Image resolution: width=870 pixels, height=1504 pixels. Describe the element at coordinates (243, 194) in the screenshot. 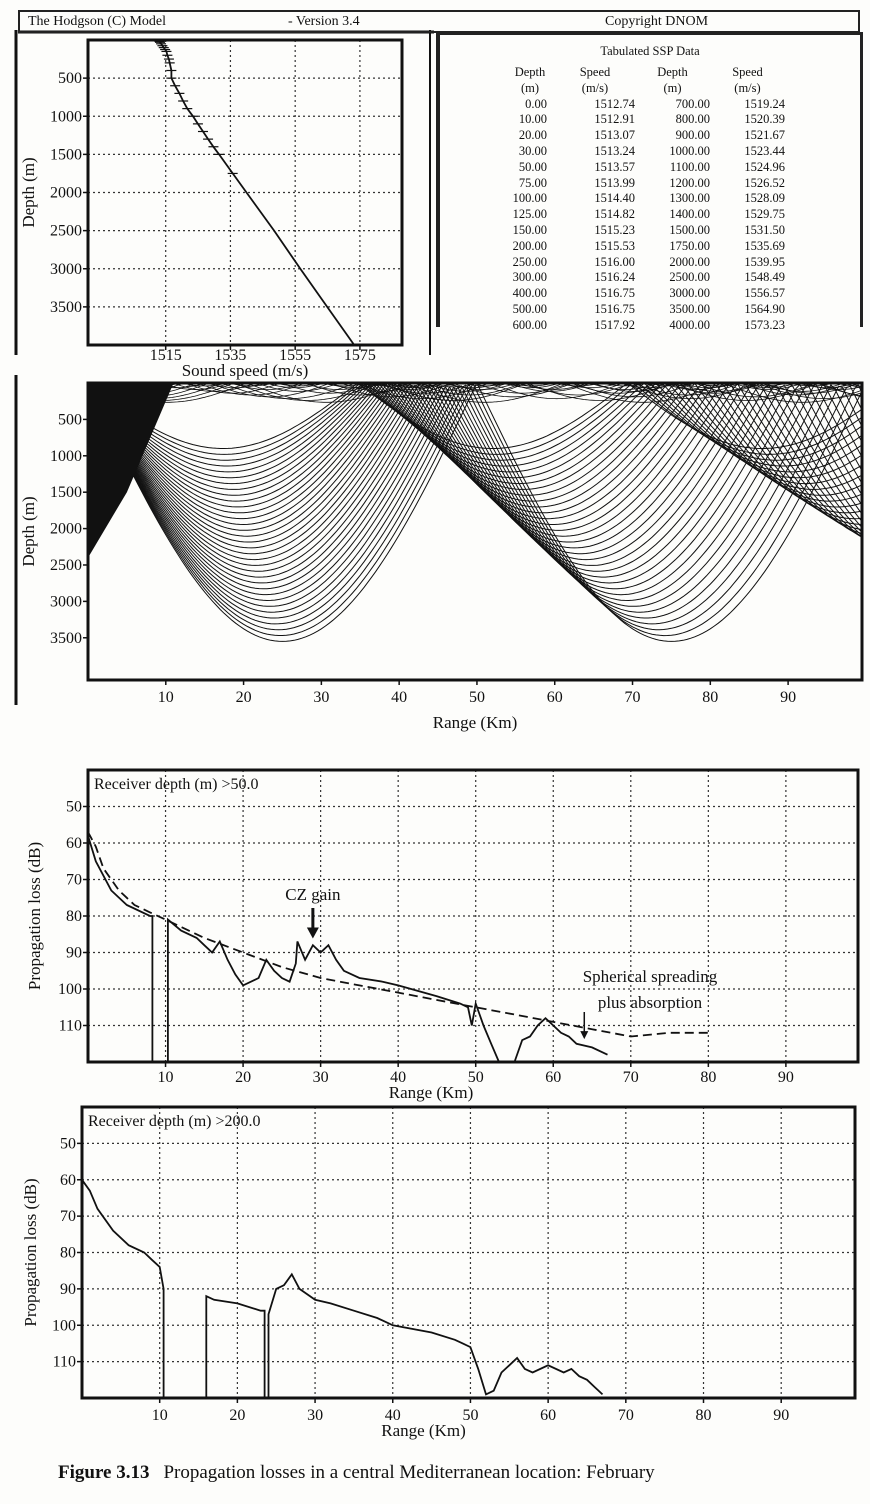

I see `ssp-chart` at that location.